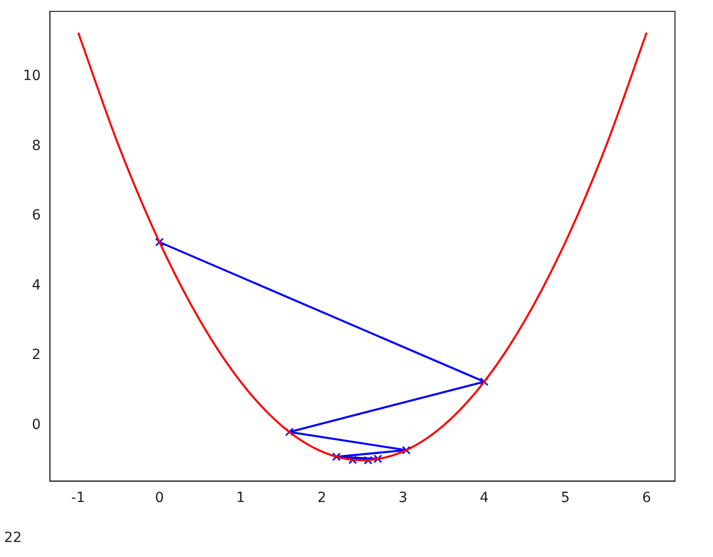 This screenshot has height=557, width=713. What do you see at coordinates (403, 498) in the screenshot?
I see `x-tick-label: 3` at bounding box center [403, 498].